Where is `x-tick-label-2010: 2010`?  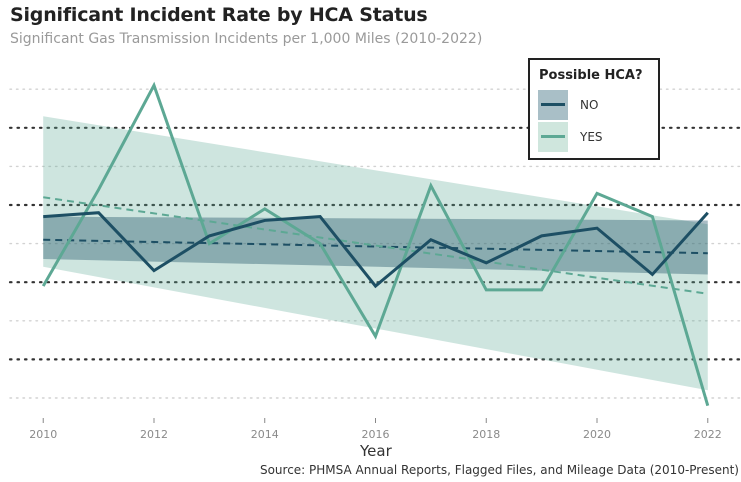 x-tick-label-2010: 2010 is located at coordinates (43, 434).